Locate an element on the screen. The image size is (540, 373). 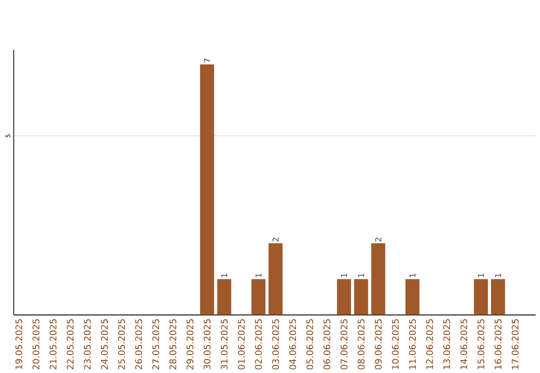
x-tick-label: 26.05.2025 is located at coordinates (138, 344).